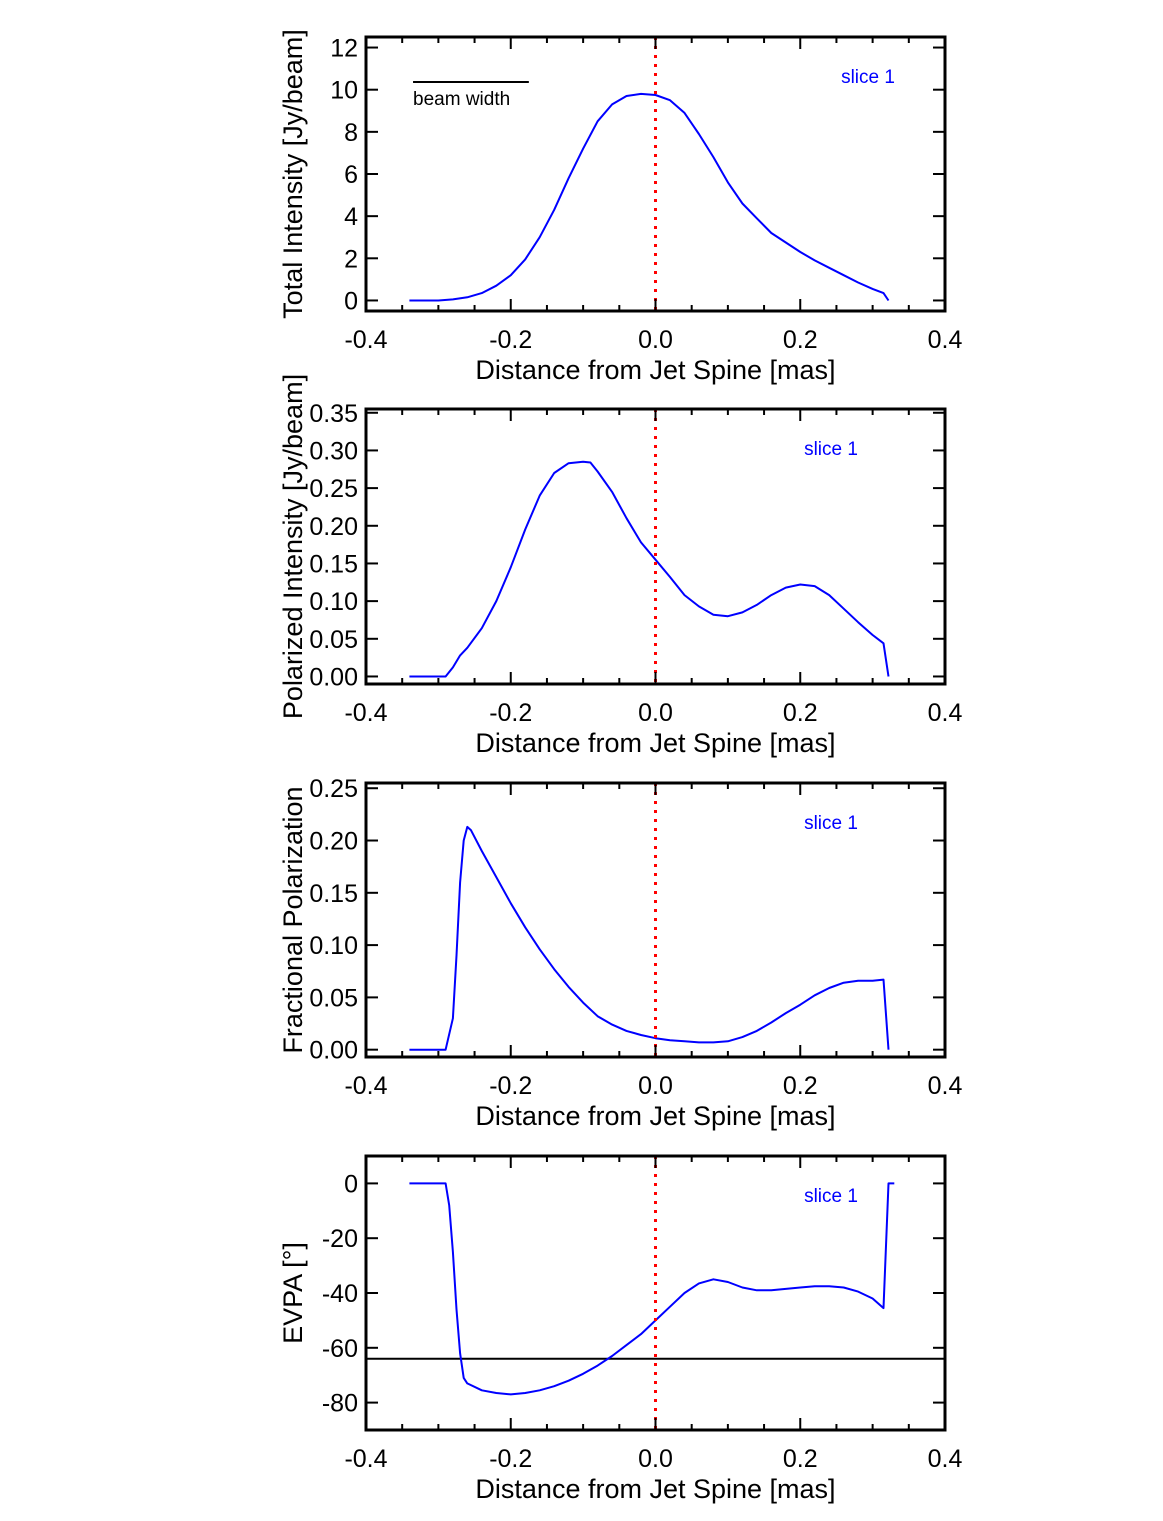  What do you see at coordinates (293, 919) in the screenshot?
I see `y-axis-title: Fractional Polarization` at bounding box center [293, 919].